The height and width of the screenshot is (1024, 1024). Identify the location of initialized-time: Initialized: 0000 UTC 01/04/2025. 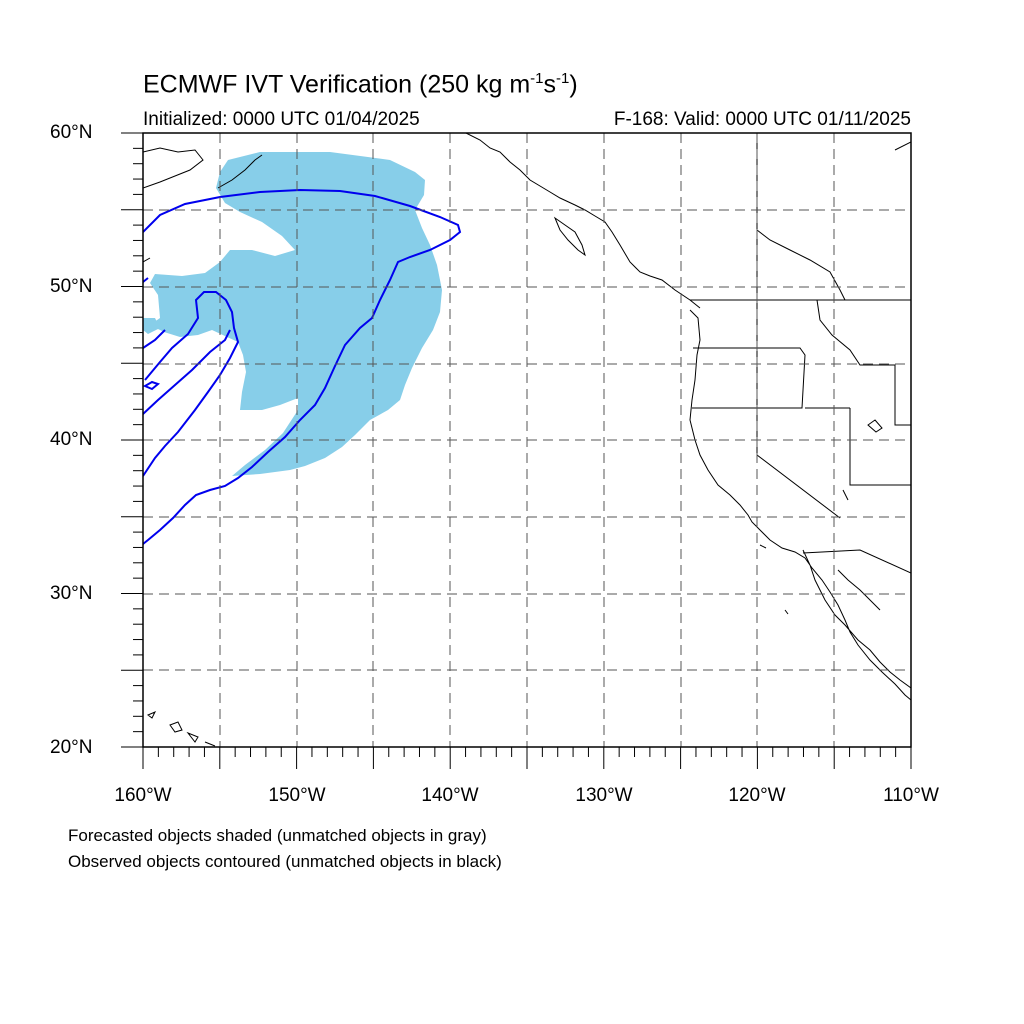
(281, 119).